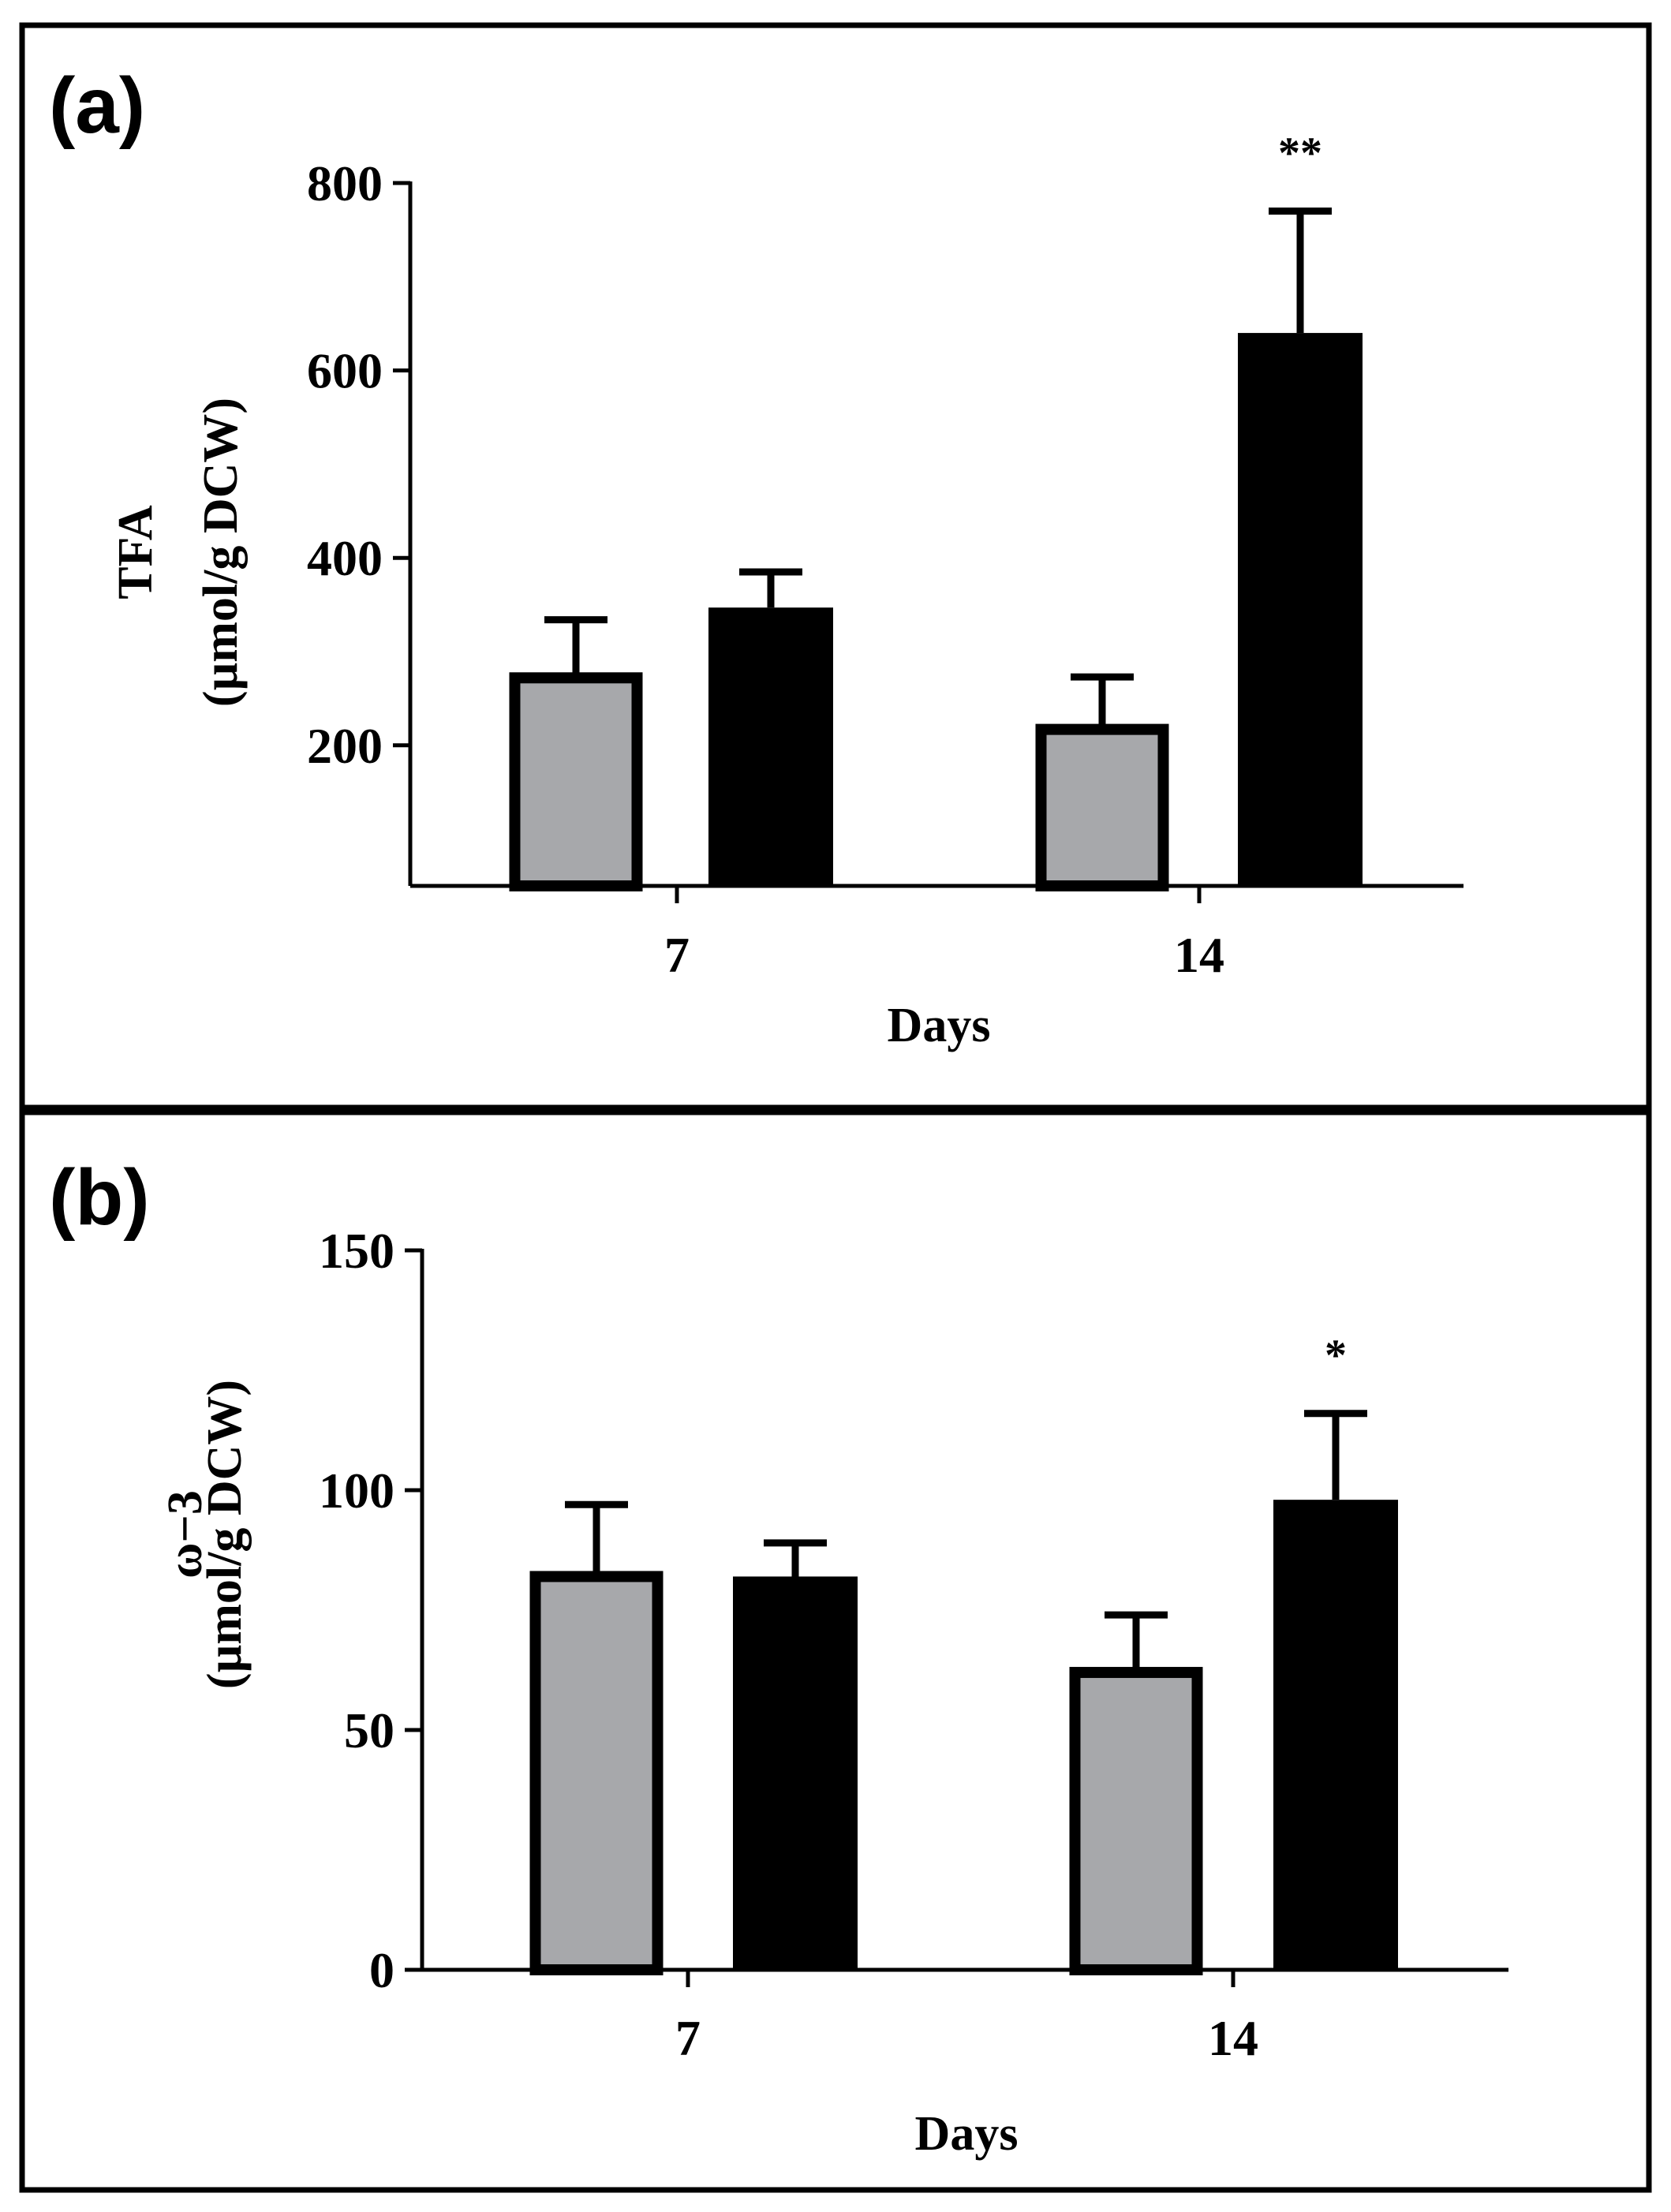  I want to click on panel-a-letter: (a), so click(97, 106).